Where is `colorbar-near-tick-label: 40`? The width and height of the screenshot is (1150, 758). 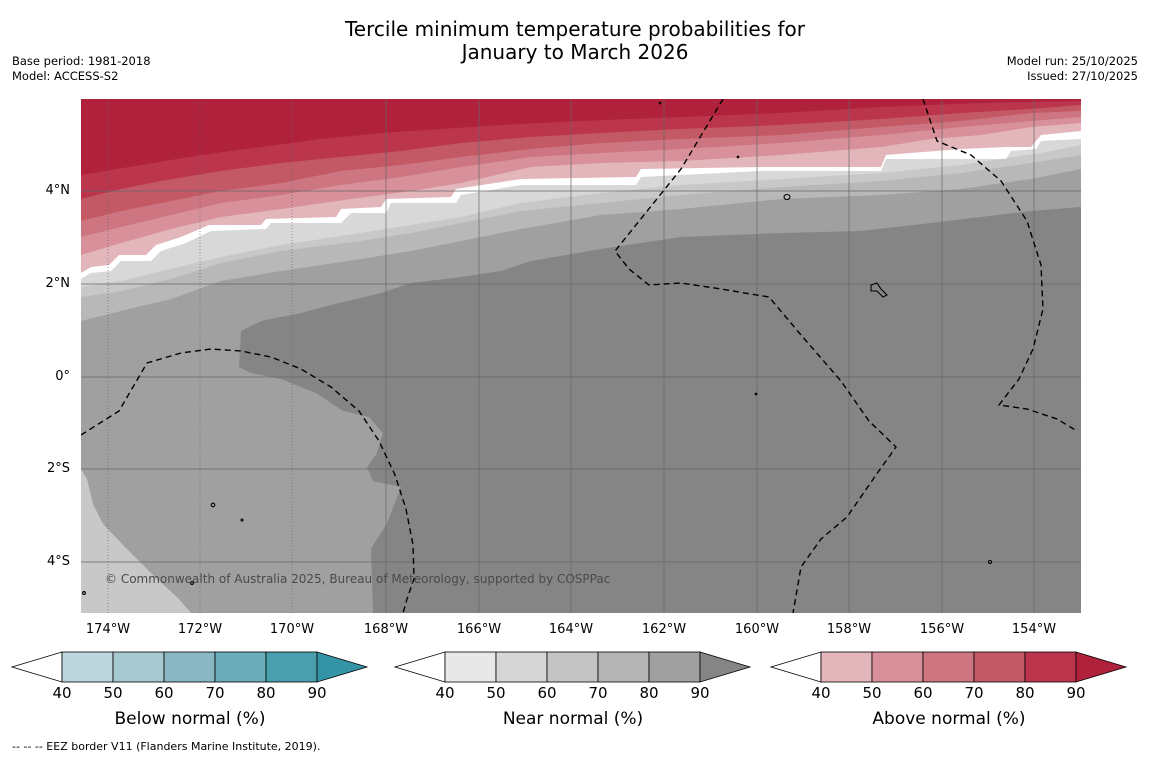 colorbar-near-tick-label: 40 is located at coordinates (445, 693).